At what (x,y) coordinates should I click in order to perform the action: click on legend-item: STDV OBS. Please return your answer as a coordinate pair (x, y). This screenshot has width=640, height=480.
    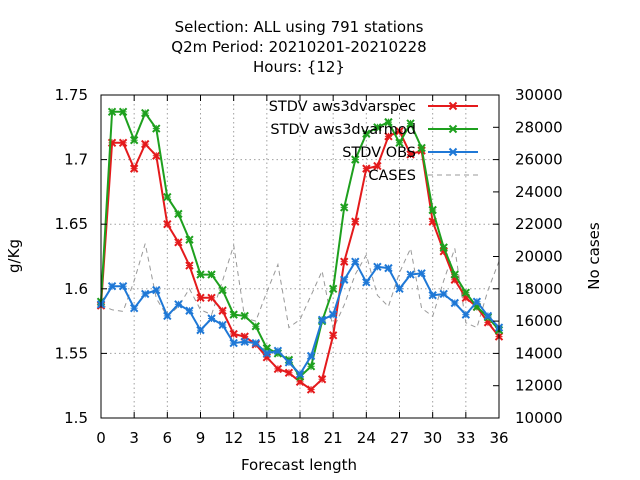
    Looking at the image, I should click on (410, 153).